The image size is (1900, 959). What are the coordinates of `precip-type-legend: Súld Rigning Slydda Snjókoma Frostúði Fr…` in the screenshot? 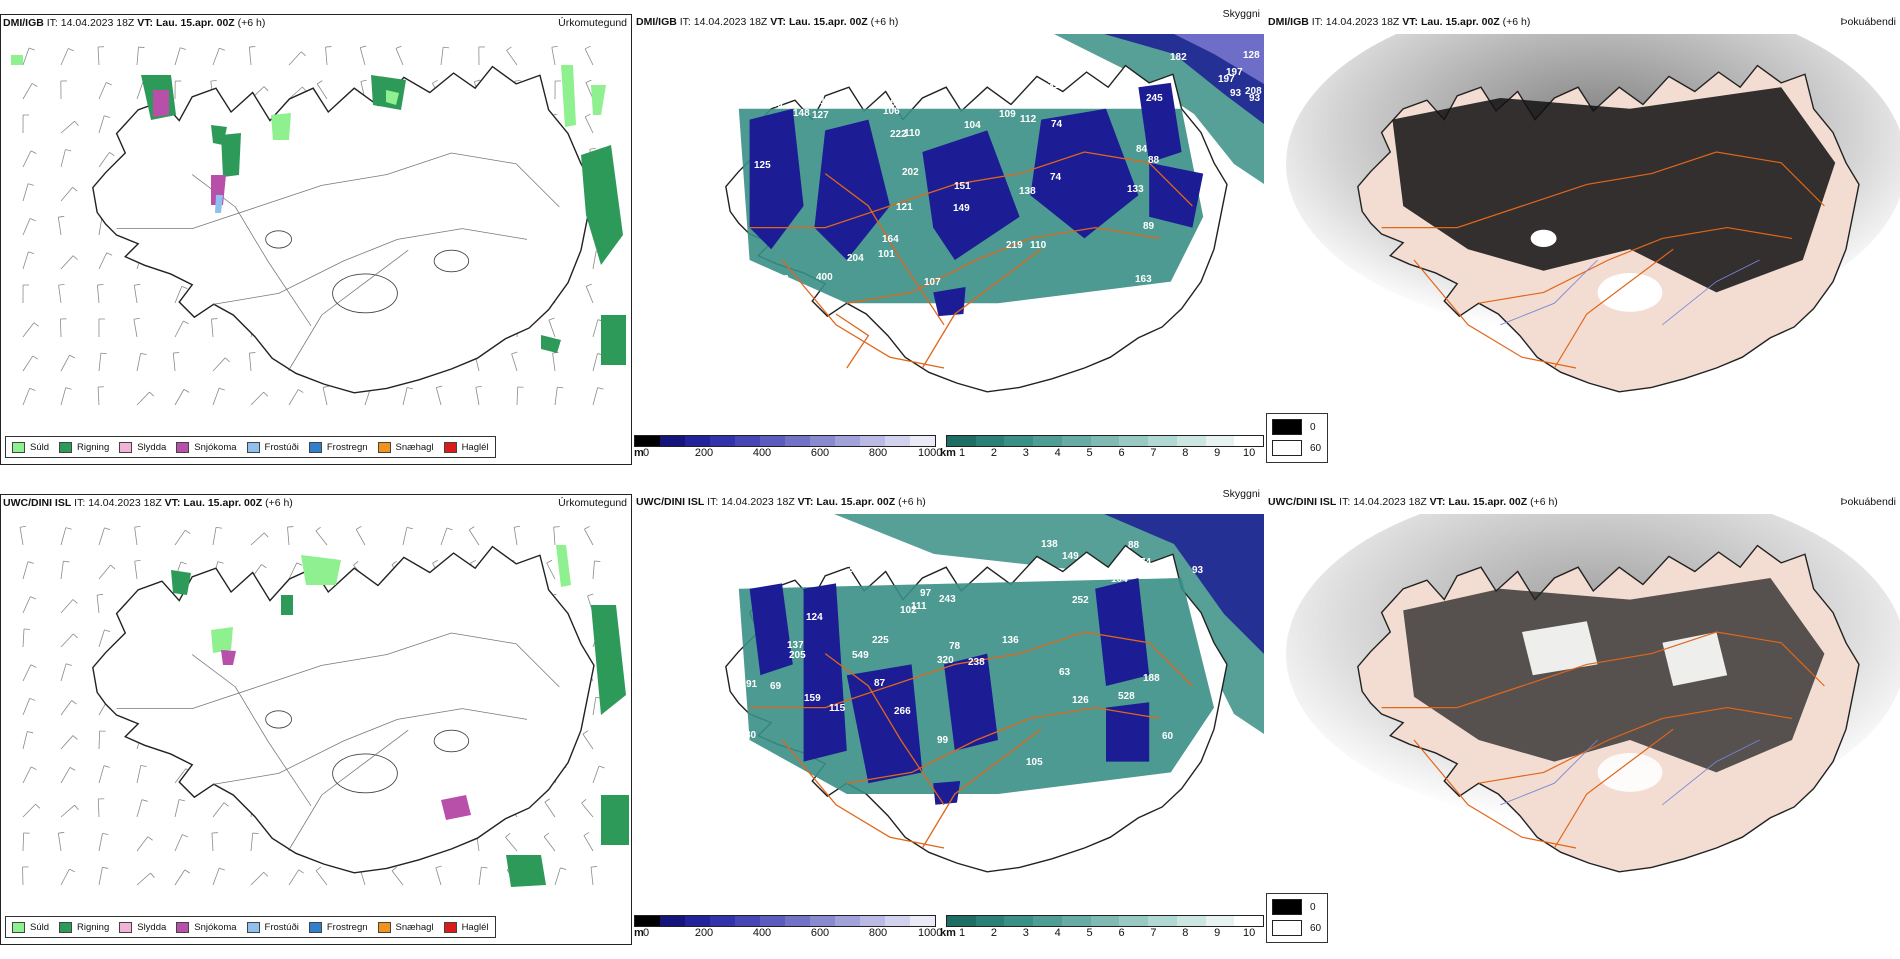 It's located at (250, 927).